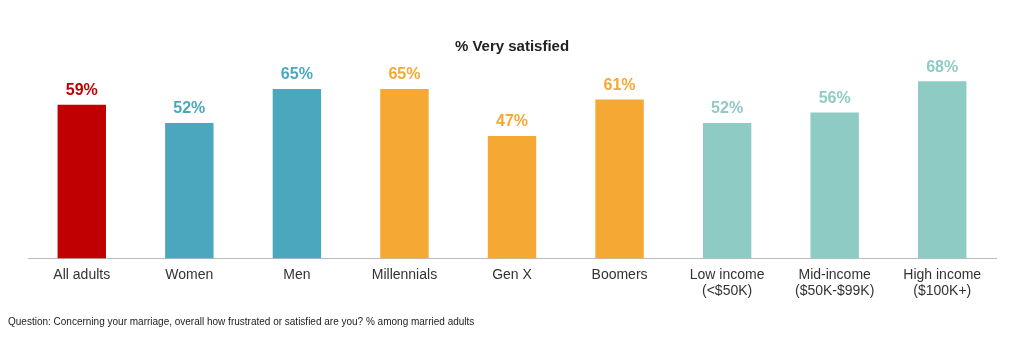 The height and width of the screenshot is (347, 1024). I want to click on x-tick-label: Low income (<$50K), so click(727, 282).